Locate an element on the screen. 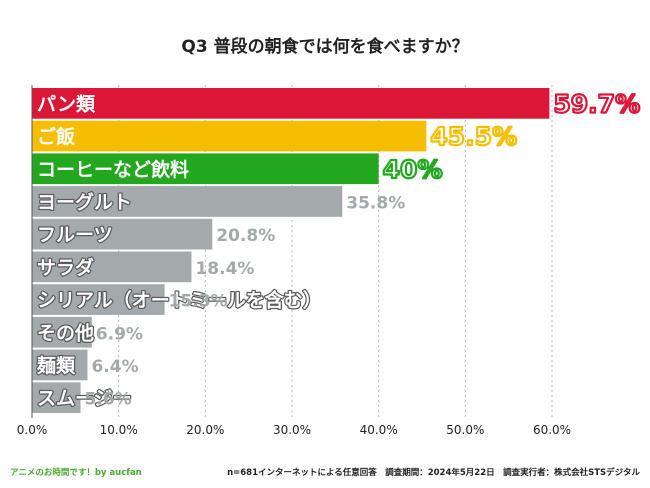  category-label-2: コーヒーなど飲料 is located at coordinates (113, 169).